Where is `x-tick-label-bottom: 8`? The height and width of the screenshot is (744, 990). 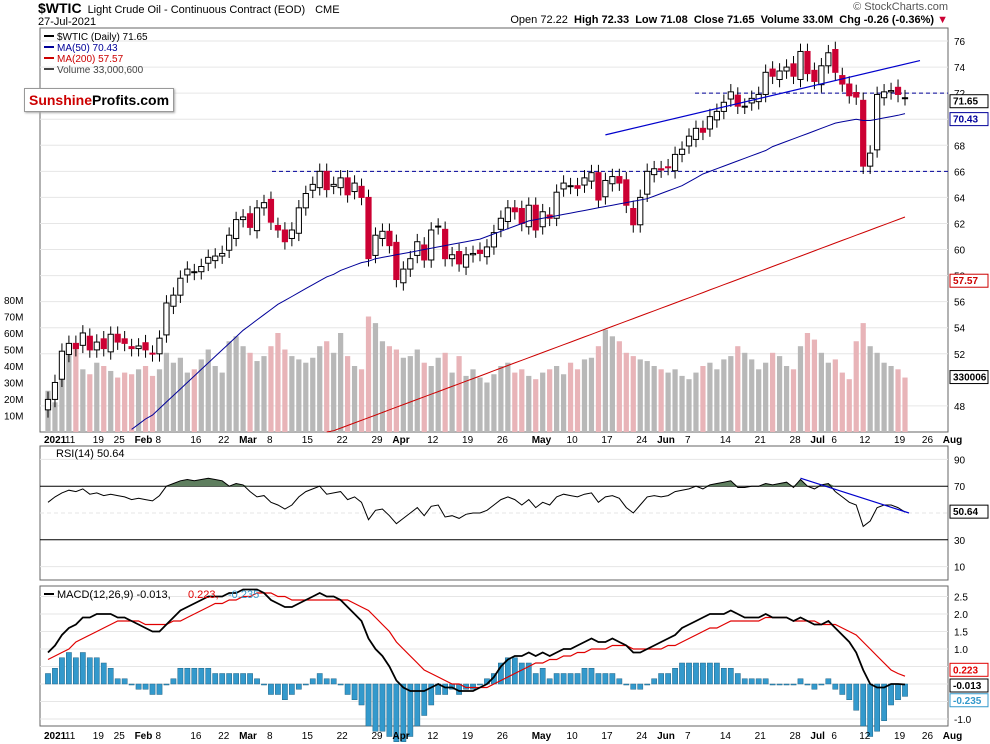
x-tick-label-bottom: 8 is located at coordinates (270, 736).